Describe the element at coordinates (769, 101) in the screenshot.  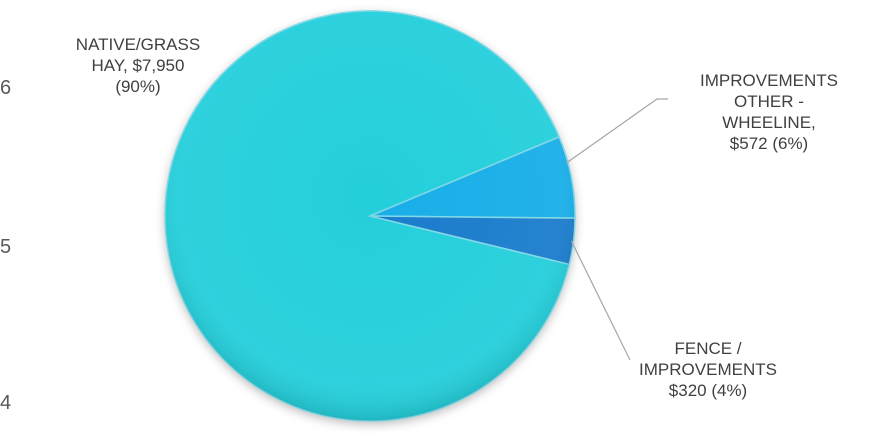
I see `slice-label-line: OTHER -` at that location.